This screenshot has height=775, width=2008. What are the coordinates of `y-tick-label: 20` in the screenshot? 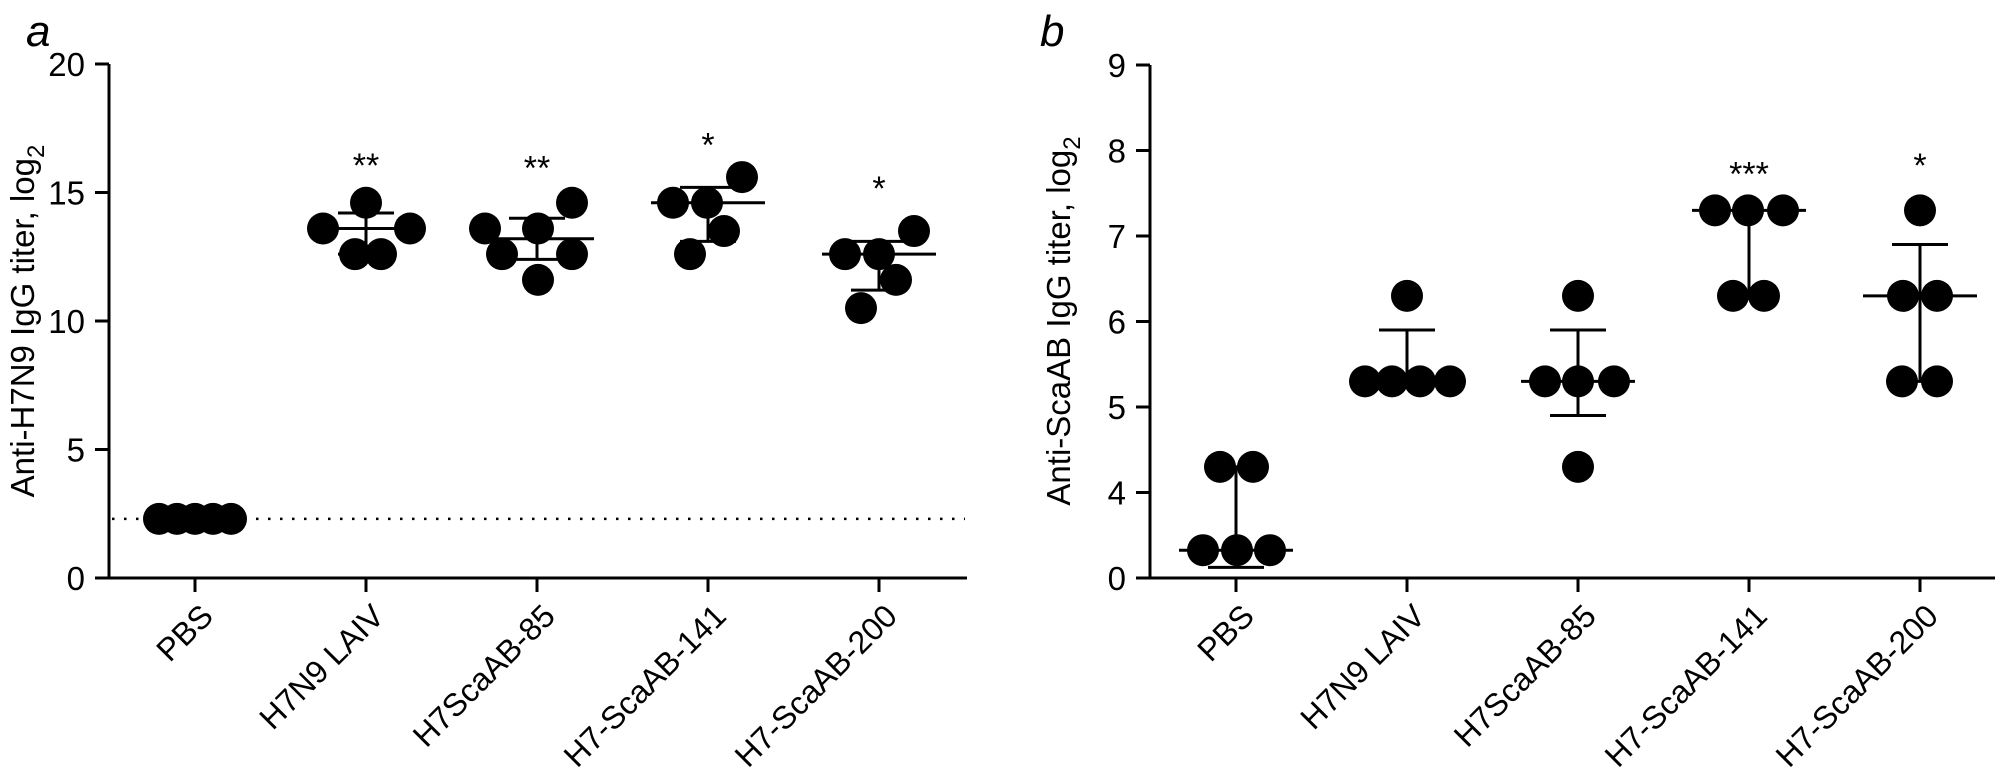 It's located at (66, 64).